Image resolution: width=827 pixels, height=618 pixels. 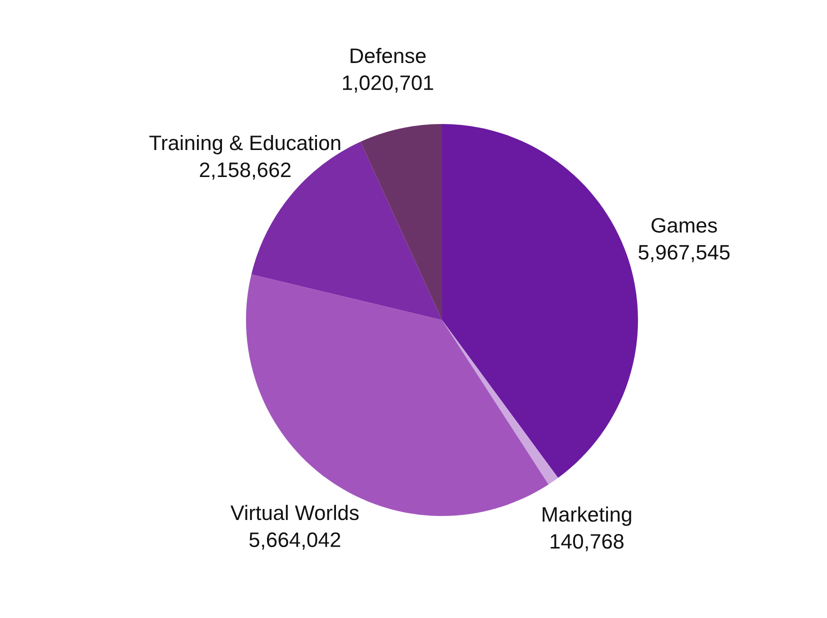 What do you see at coordinates (294, 541) in the screenshot?
I see `data-label: 5,664,042` at bounding box center [294, 541].